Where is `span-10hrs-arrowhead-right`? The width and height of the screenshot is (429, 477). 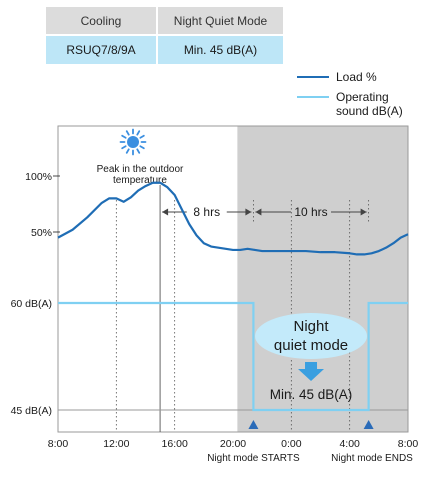
span-10hrs-arrowhead-right is located at coordinates (363, 212).